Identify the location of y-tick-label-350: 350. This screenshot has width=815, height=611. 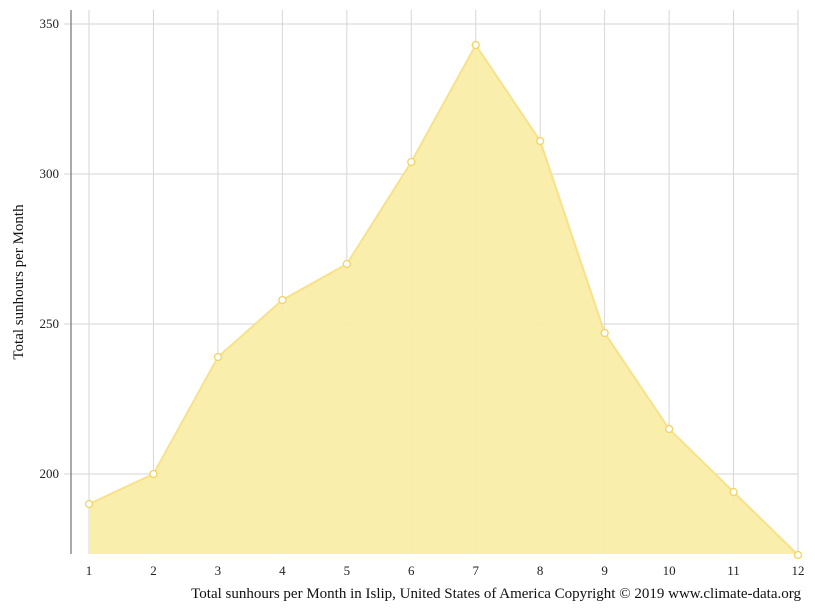
(50, 23).